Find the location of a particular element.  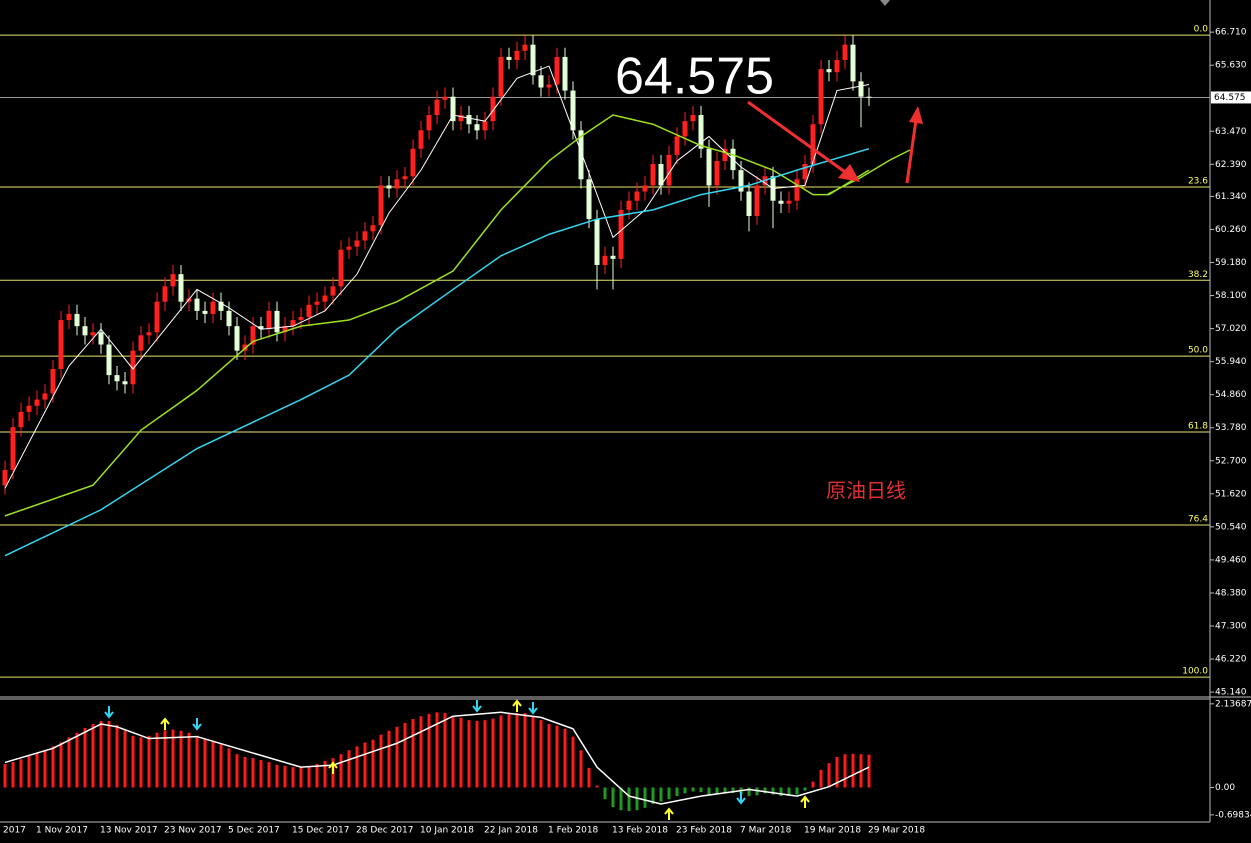

drawn-arrowhead is located at coordinates (916, 115).